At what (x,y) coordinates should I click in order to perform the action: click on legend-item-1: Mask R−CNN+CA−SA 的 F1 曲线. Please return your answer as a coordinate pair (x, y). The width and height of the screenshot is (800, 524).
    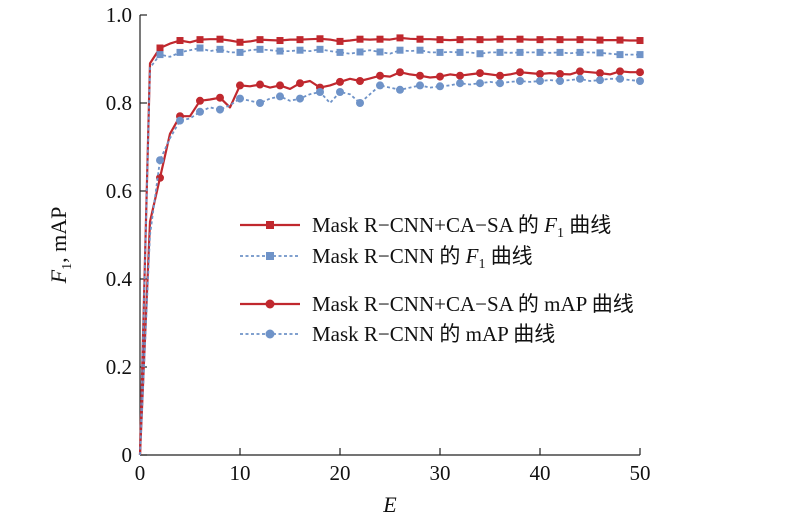
    Looking at the image, I should click on (425, 227).